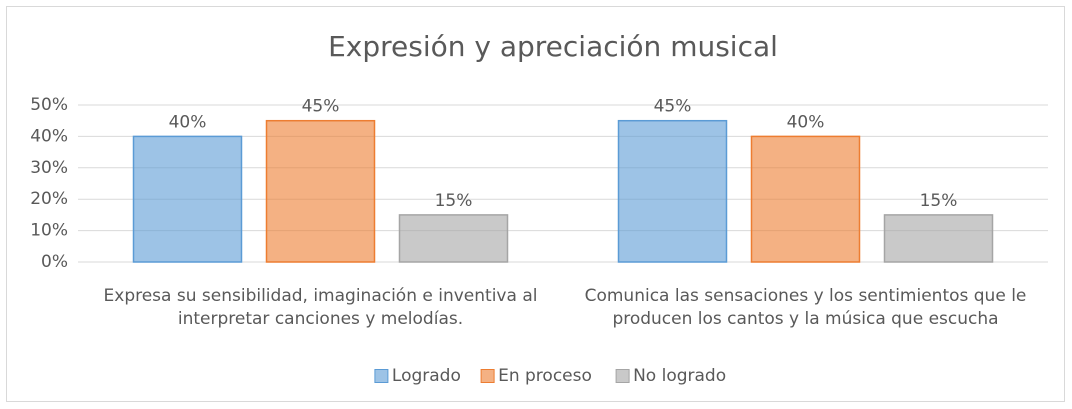  What do you see at coordinates (49, 231) in the screenshot?
I see `y-tick-label: 10%` at bounding box center [49, 231].